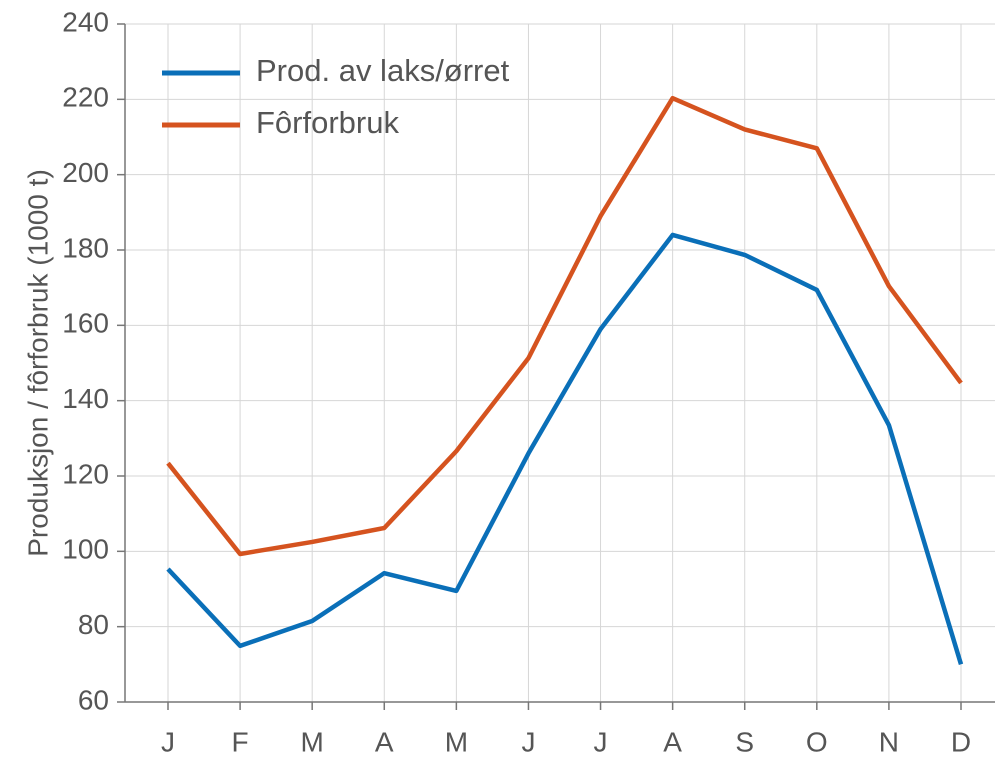 Image resolution: width=995 pixels, height=758 pixels. What do you see at coordinates (85, 549) in the screenshot?
I see `y-tick-label: 100` at bounding box center [85, 549].